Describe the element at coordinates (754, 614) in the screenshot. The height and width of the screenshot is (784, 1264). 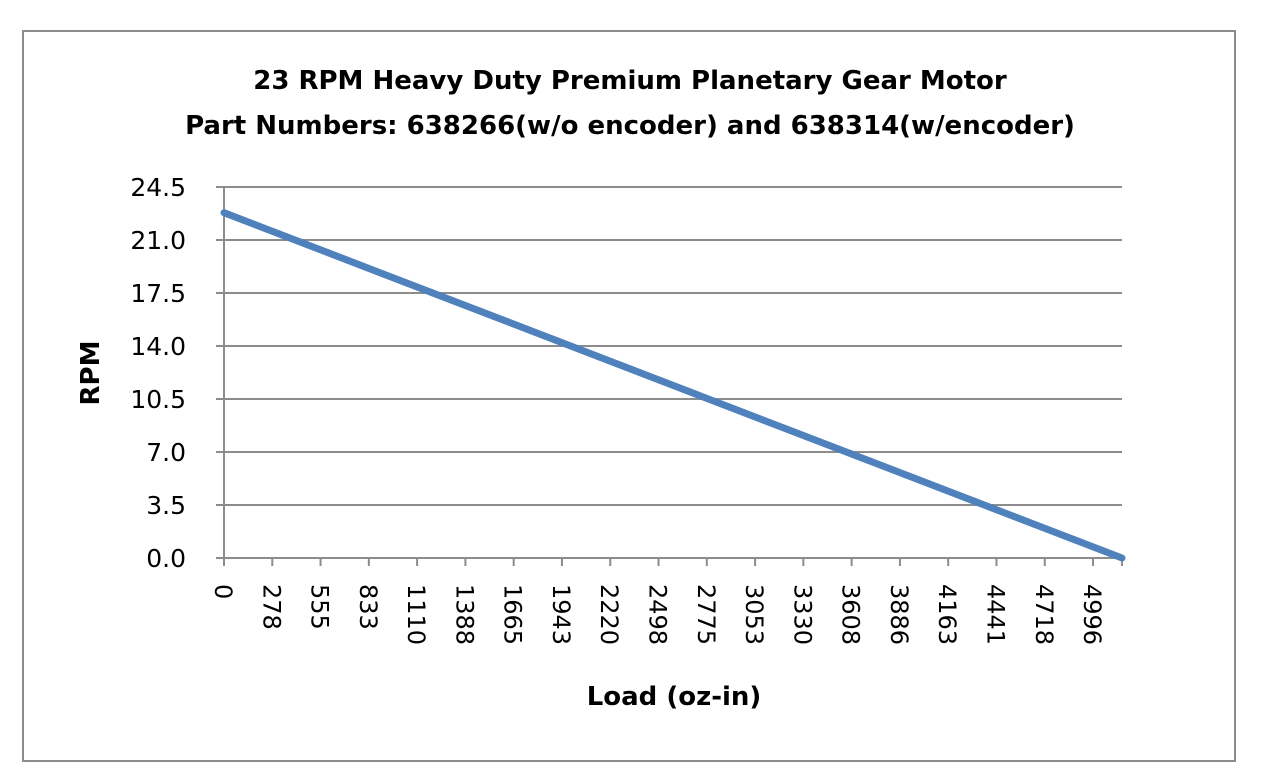
I see `x-tick-label: 3053` at that location.